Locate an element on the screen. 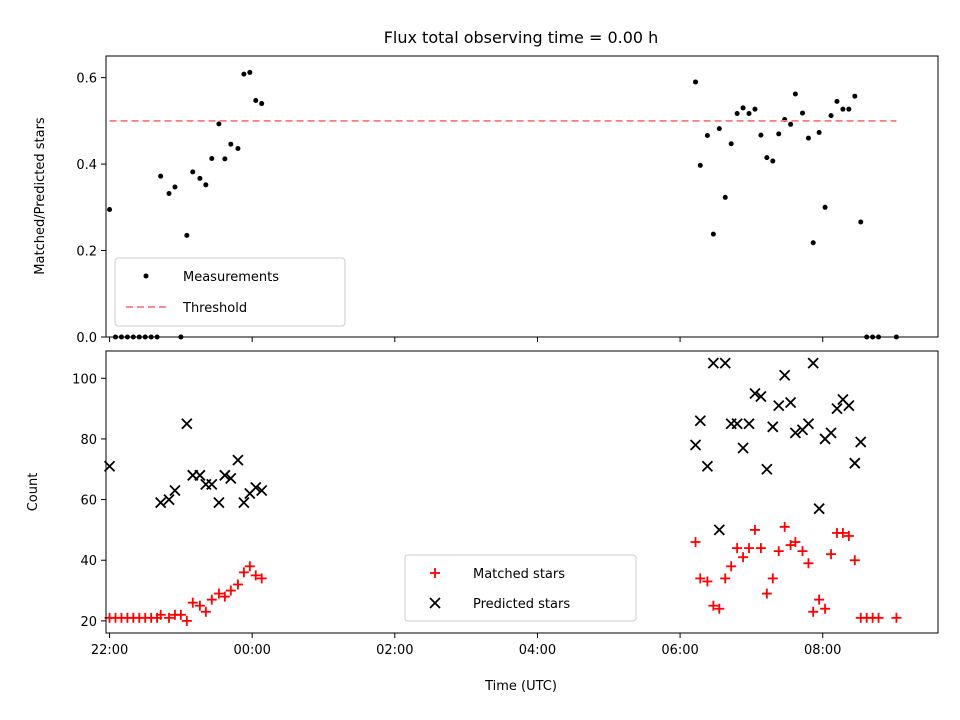  bottom-ylabel: Count is located at coordinates (33, 492).